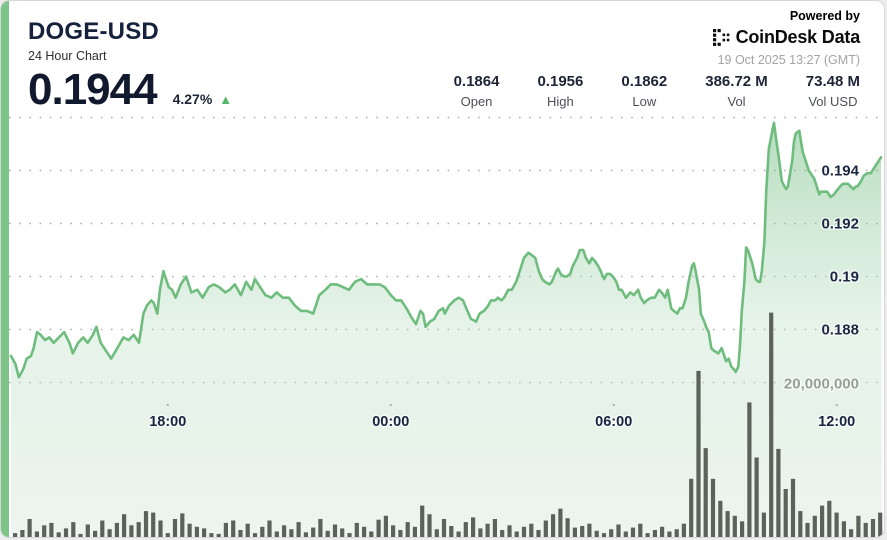  Describe the element at coordinates (824, 16) in the screenshot. I see `powered-by-label: Powered by` at that location.